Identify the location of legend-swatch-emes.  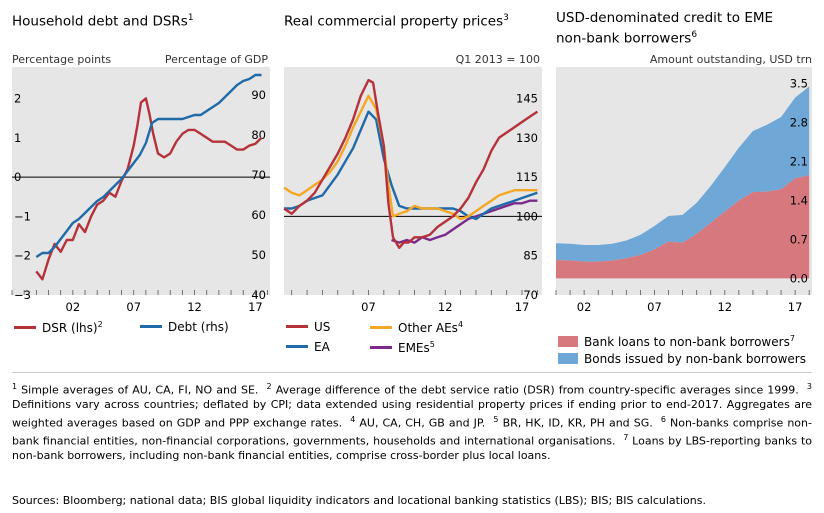
(381, 347).